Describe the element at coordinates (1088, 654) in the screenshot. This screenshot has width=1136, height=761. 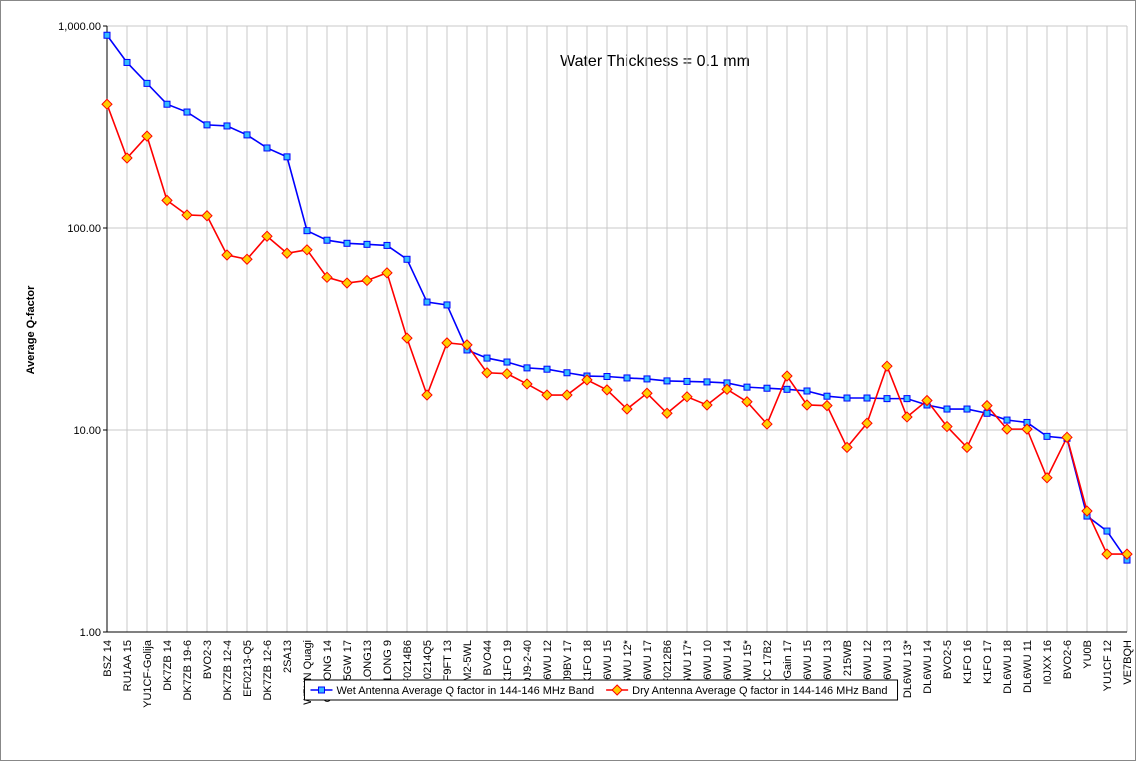
I see `x-tick-label: YU0B` at that location.